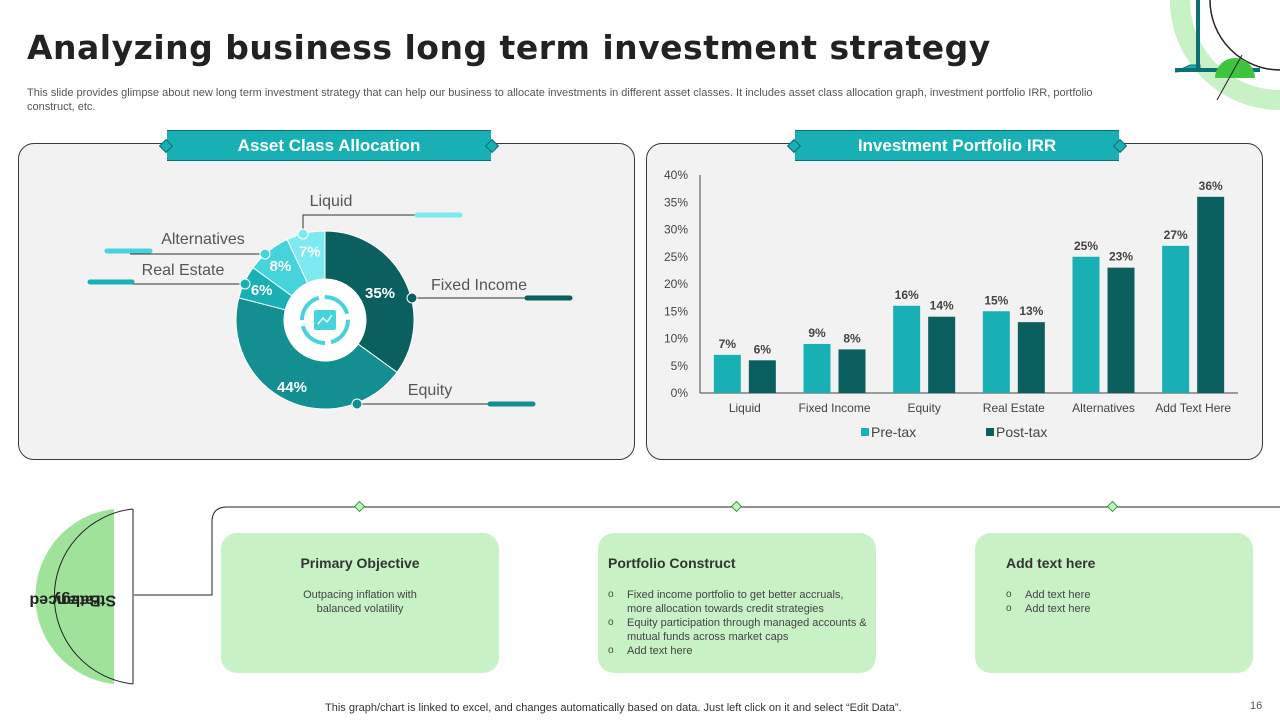  I want to click on asset-allocation-banner: Asset Class Allocation, so click(329, 145).